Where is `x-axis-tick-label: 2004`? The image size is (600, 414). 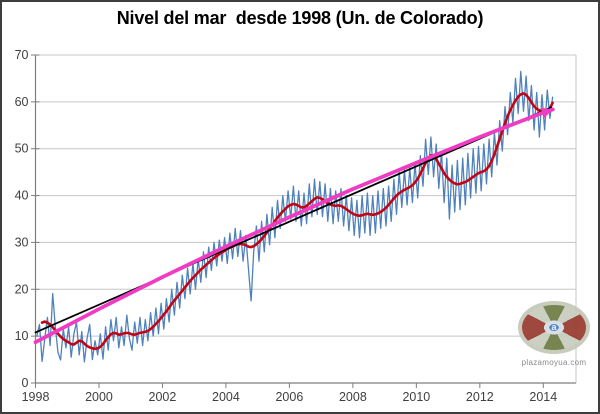 x-axis-tick-label: 2004 is located at coordinates (226, 397).